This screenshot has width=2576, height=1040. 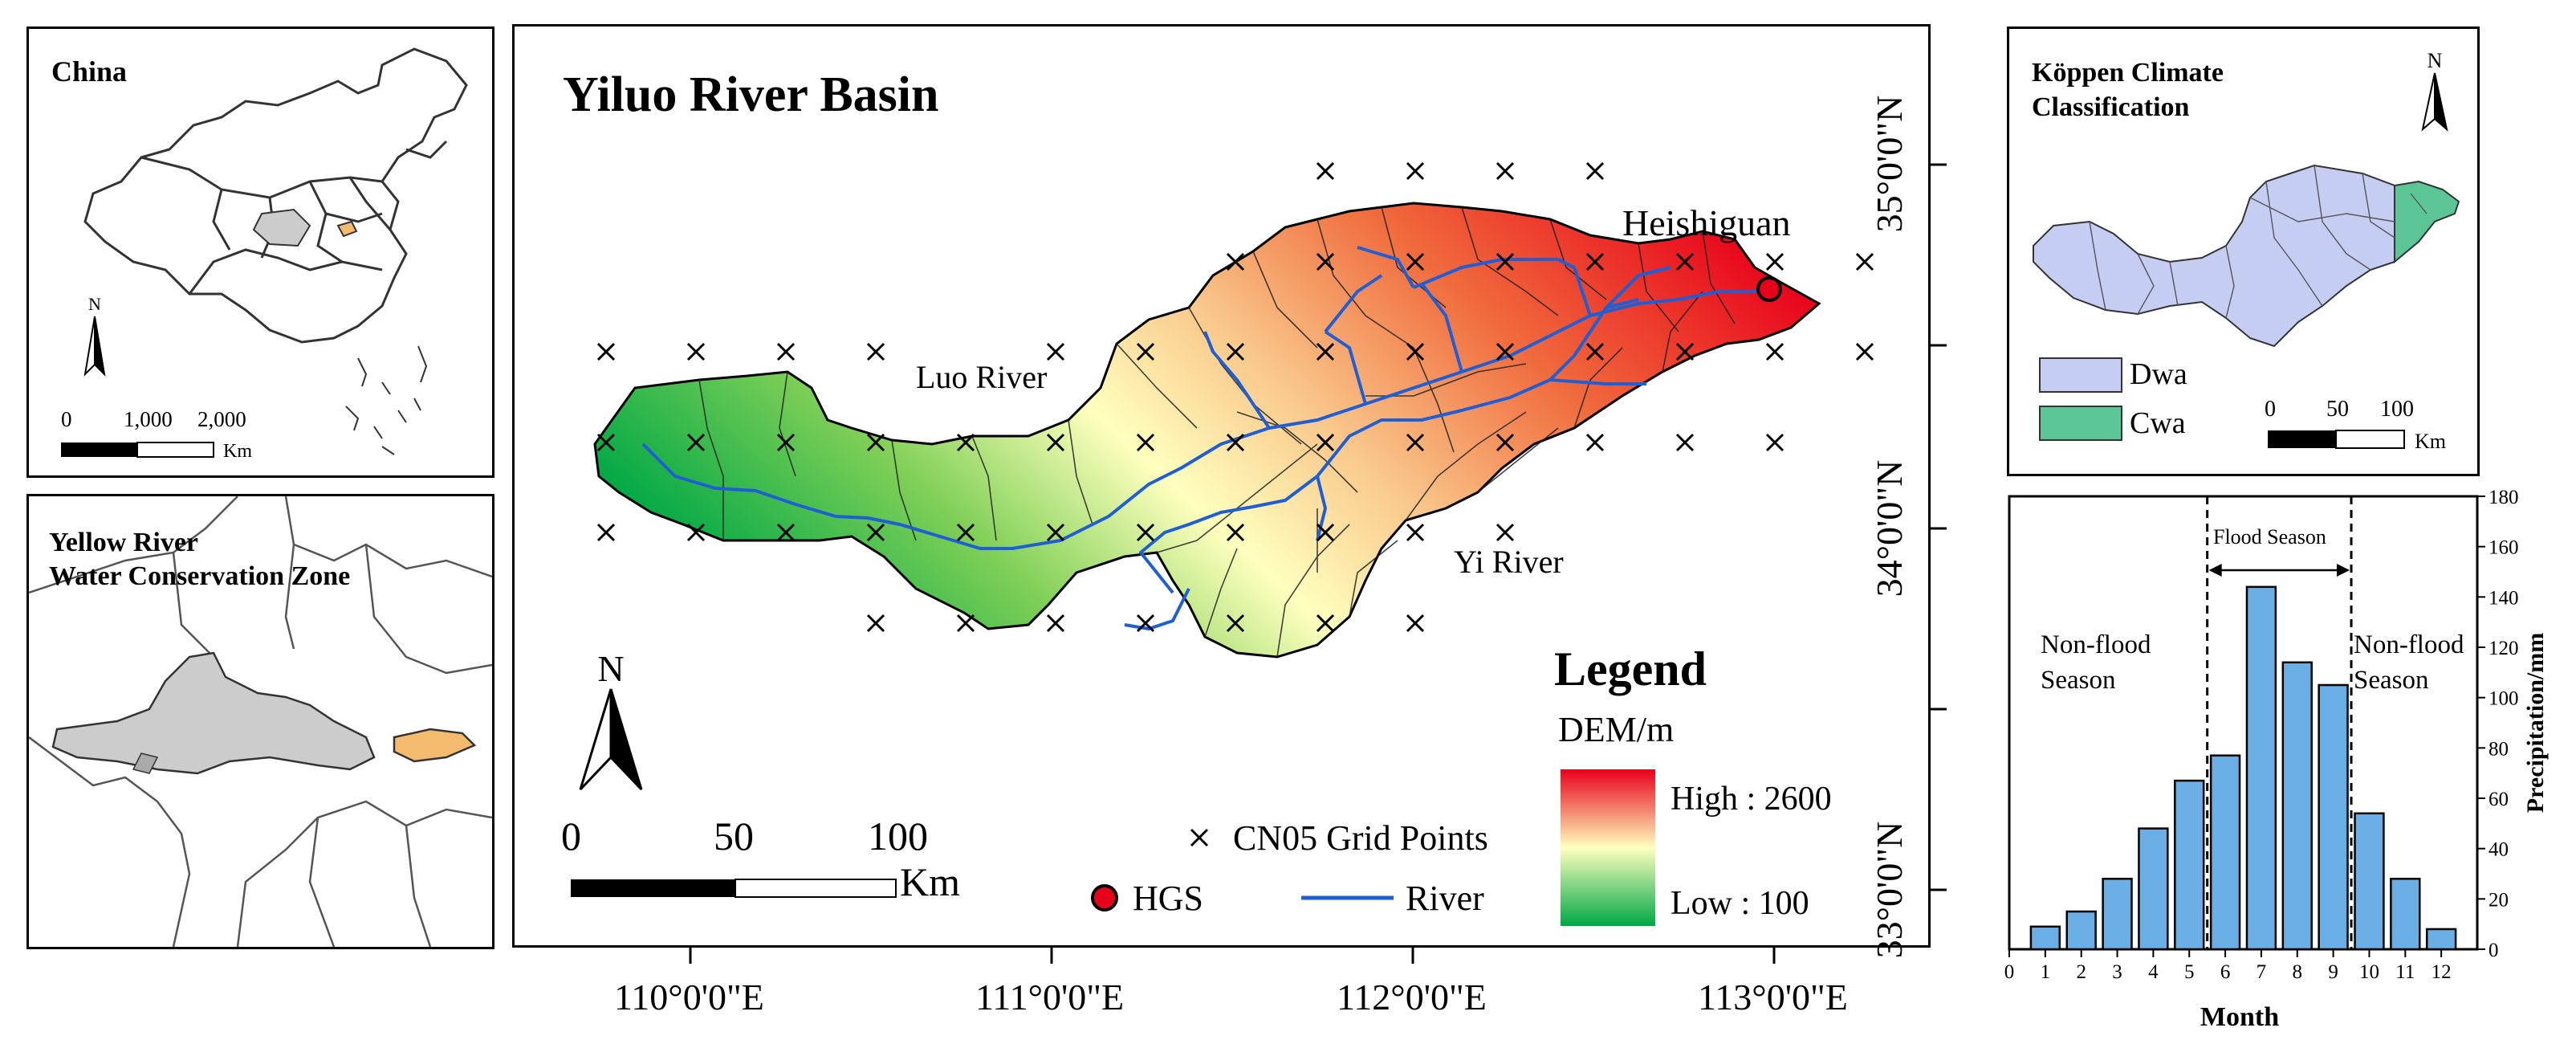 What do you see at coordinates (981, 377) in the screenshot?
I see `luo-river-label: Luo River` at bounding box center [981, 377].